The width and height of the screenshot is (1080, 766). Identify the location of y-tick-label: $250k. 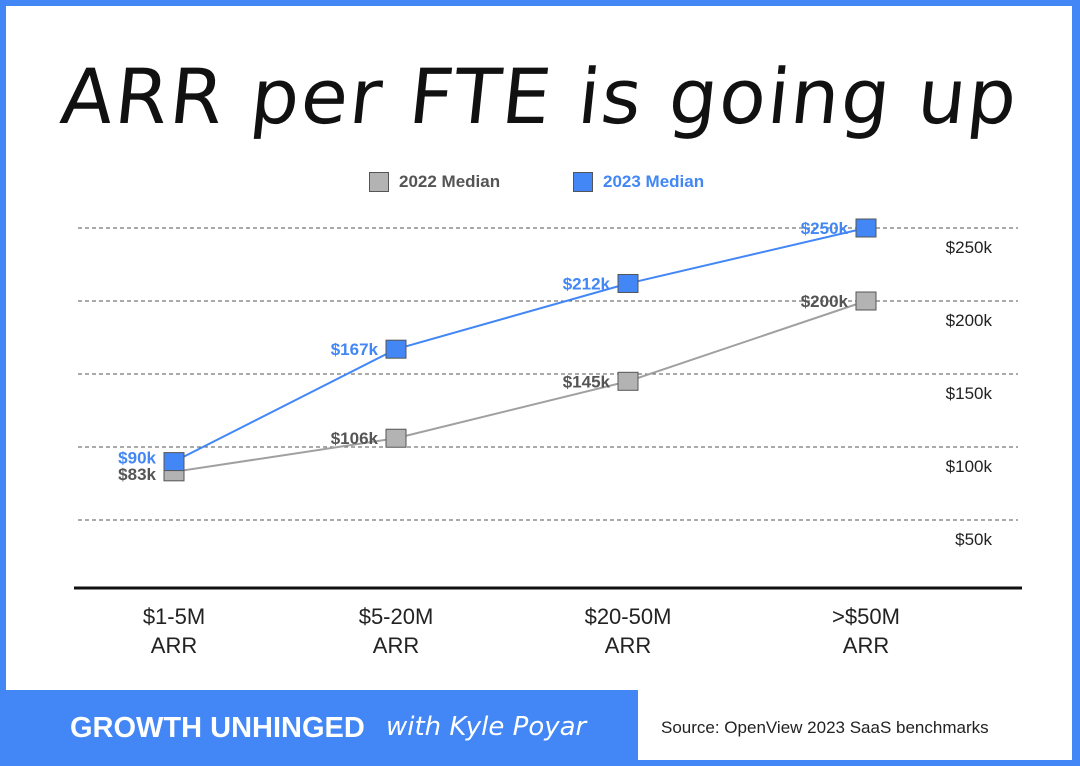
(969, 247).